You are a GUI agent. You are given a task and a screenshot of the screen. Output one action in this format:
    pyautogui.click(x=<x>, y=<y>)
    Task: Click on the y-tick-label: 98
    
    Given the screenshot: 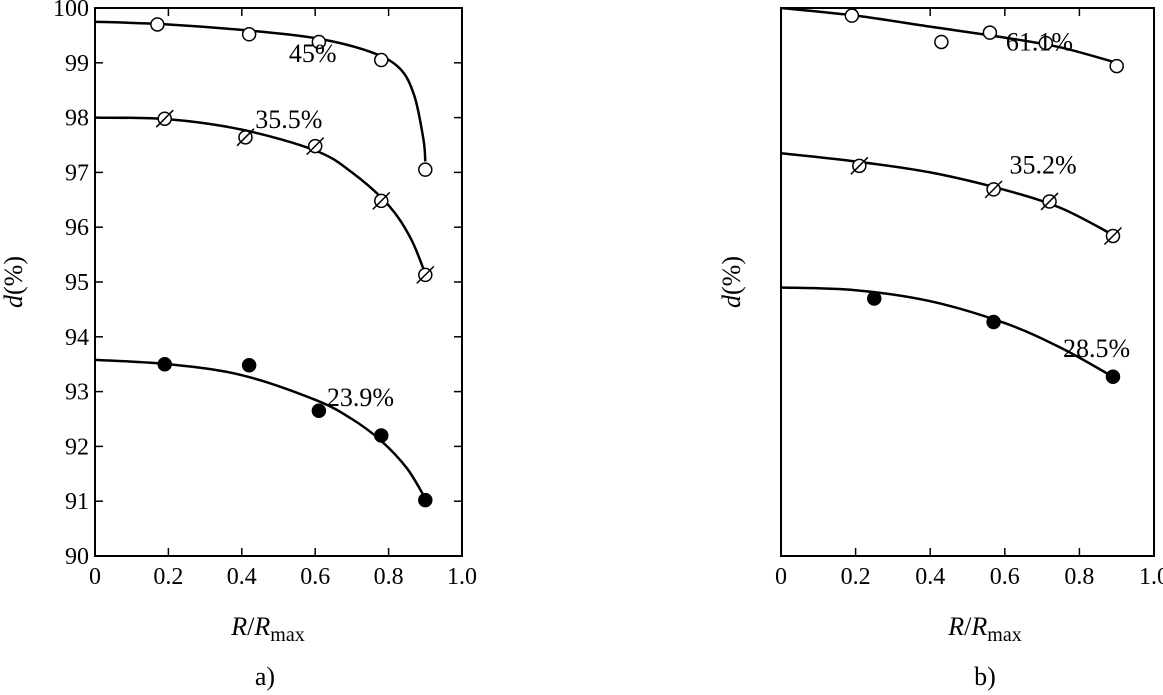 What is the action you would take?
    pyautogui.click(x=77, y=119)
    